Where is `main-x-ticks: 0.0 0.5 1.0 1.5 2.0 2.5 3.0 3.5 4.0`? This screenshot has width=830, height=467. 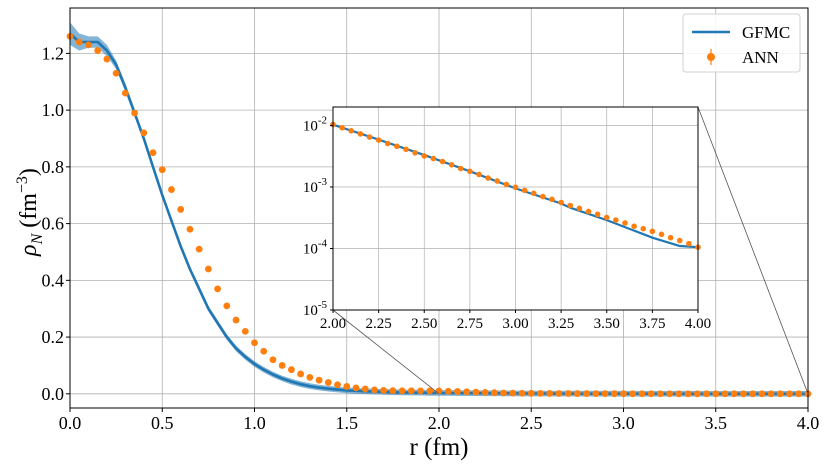
main-x-ticks: 0.0 0.5 1.0 1.5 2.0 2.5 3.0 3.5 4.0 is located at coordinates (439, 420).